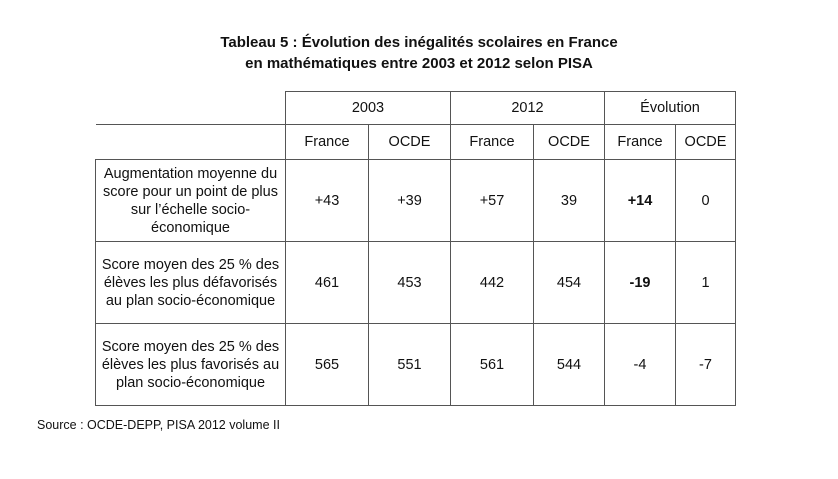 The height and width of the screenshot is (479, 838). I want to click on value-cell: 551, so click(409, 364).